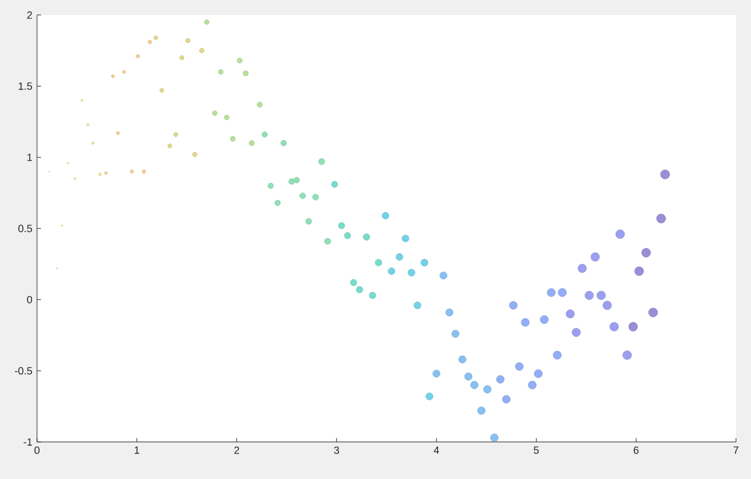 Image resolution: width=751 pixels, height=479 pixels. I want to click on x-tick-label: 2, so click(237, 450).